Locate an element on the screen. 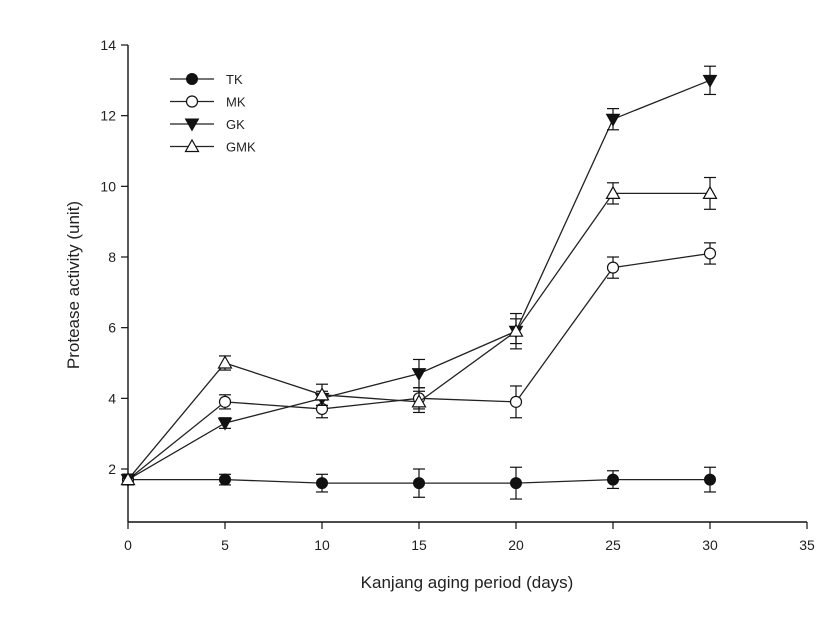 Image resolution: width=827 pixels, height=623 pixels. legend-label-gk: GK is located at coordinates (235, 124).